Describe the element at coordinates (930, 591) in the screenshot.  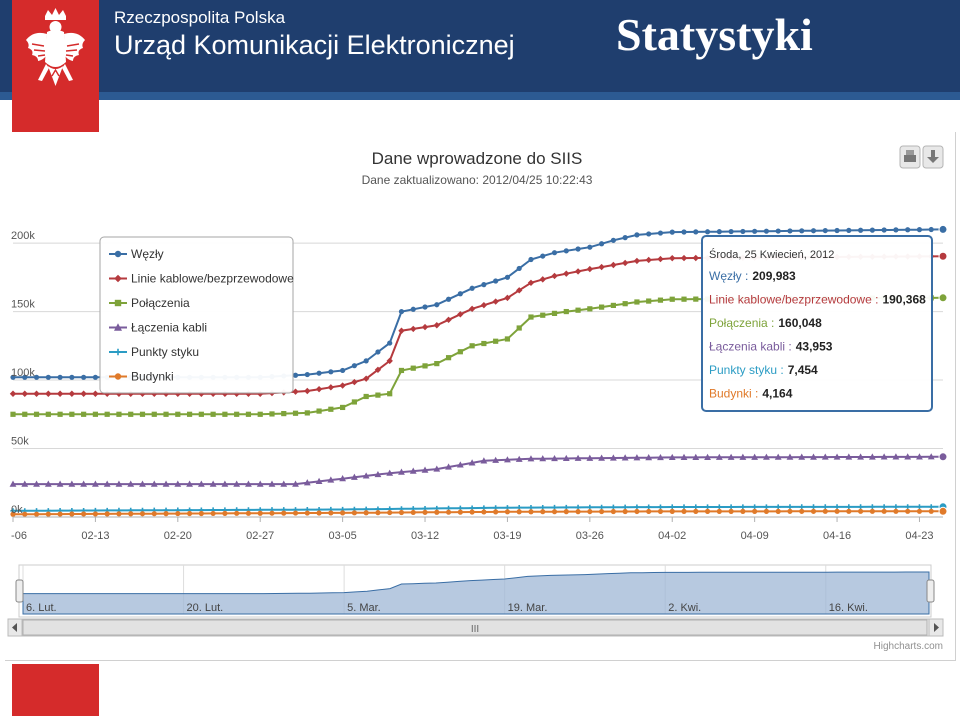
I see `navigator-handle-right` at that location.